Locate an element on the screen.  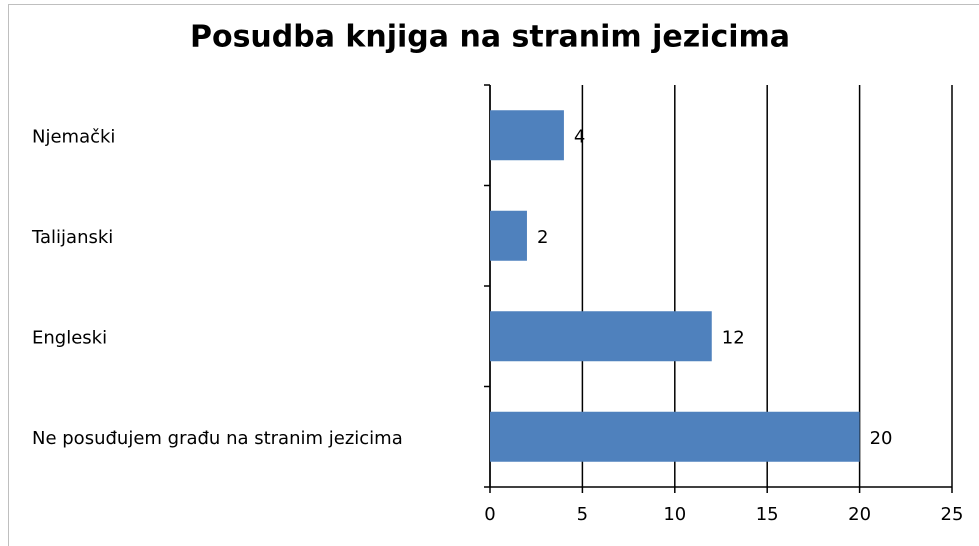
chart-title: Posudba knjiga na stranim jezicima is located at coordinates (490, 37).